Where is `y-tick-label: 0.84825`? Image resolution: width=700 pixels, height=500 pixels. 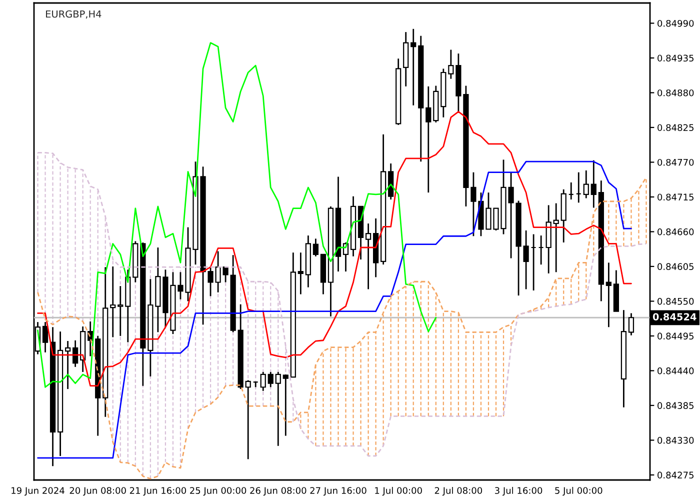
y-tick-label: 0.84825 is located at coordinates (676, 128).